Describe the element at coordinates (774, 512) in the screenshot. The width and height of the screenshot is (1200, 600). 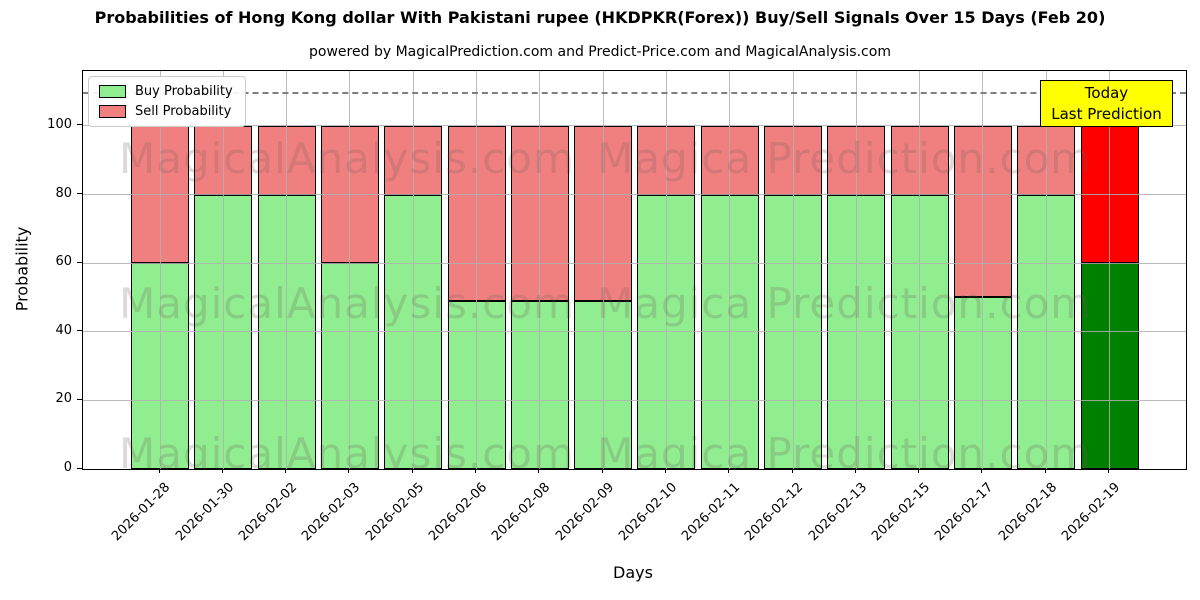
I see `x-tick-label: 2026-02-12` at that location.